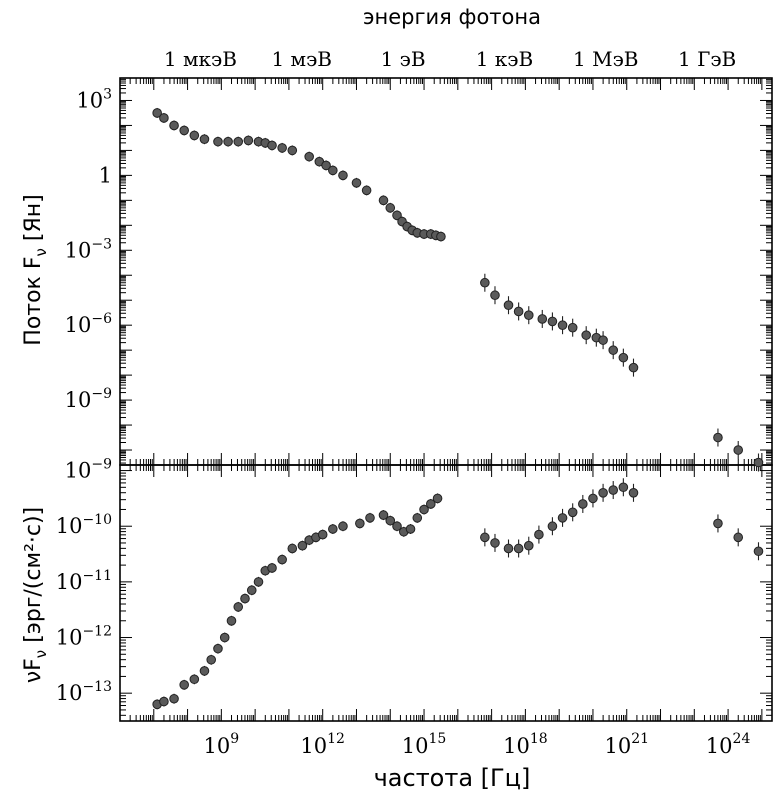  I want to click on y-tick-label: 10⁻¹⁰, so click(84, 525).